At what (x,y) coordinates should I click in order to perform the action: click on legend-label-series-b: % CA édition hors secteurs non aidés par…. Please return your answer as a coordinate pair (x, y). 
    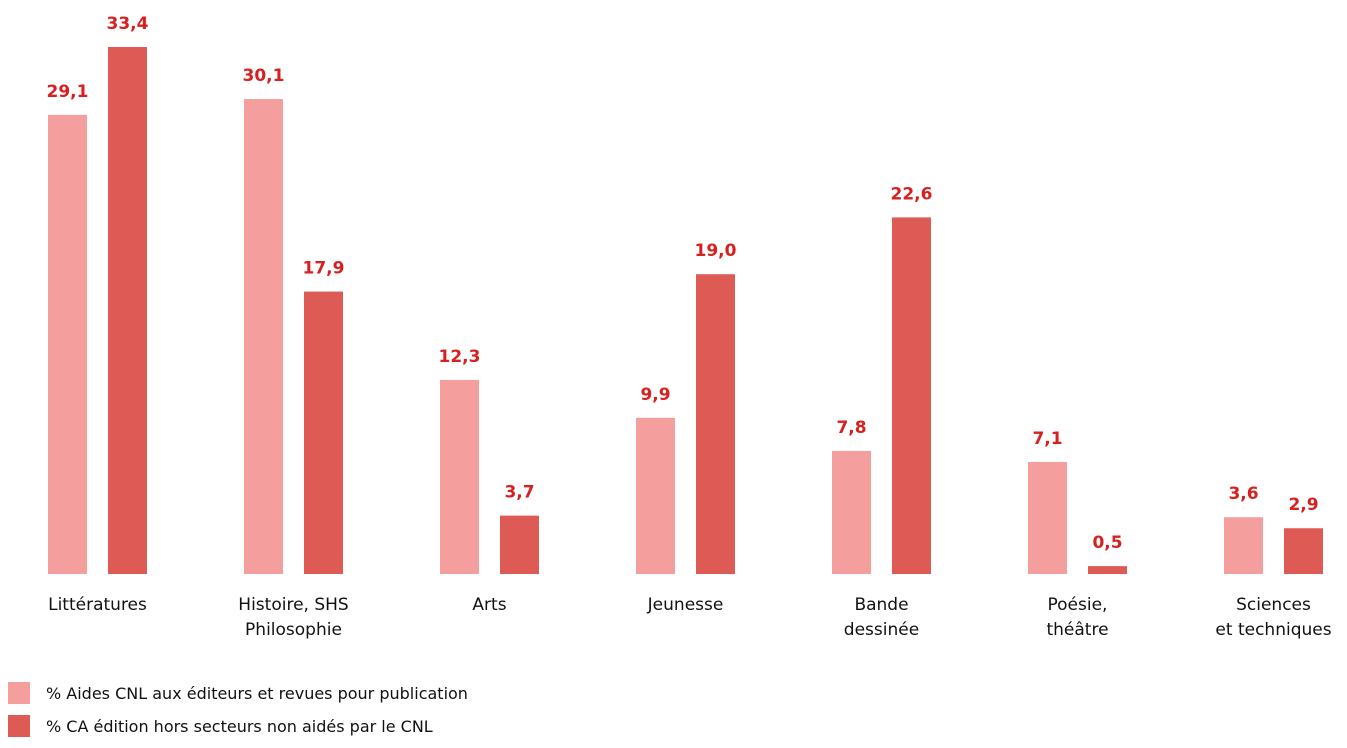
    Looking at the image, I should click on (239, 726).